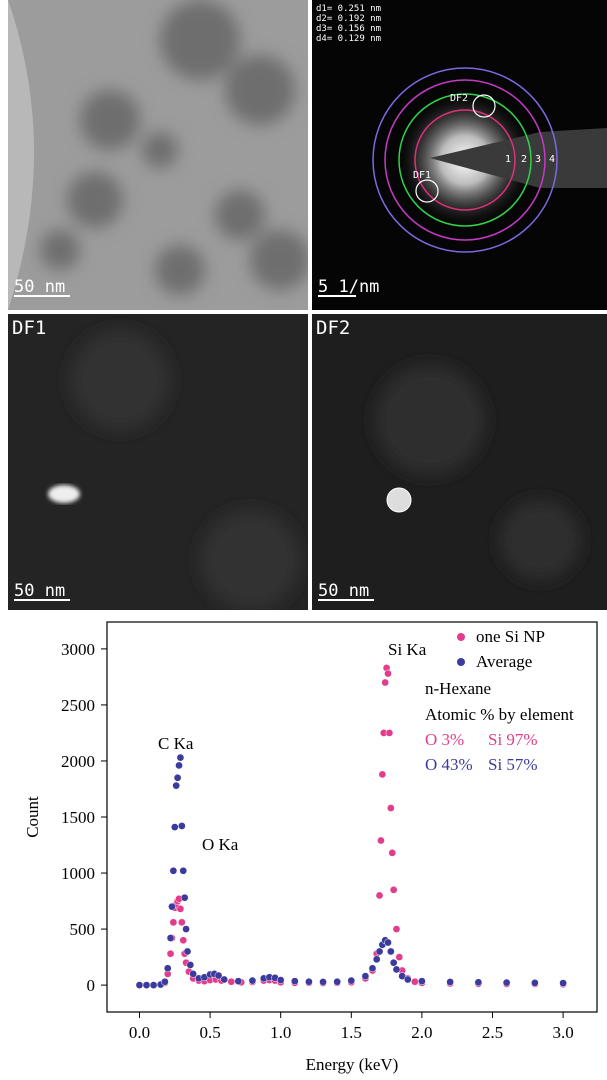 The image size is (607, 1080). I want to click on tem-image, so click(158, 155).